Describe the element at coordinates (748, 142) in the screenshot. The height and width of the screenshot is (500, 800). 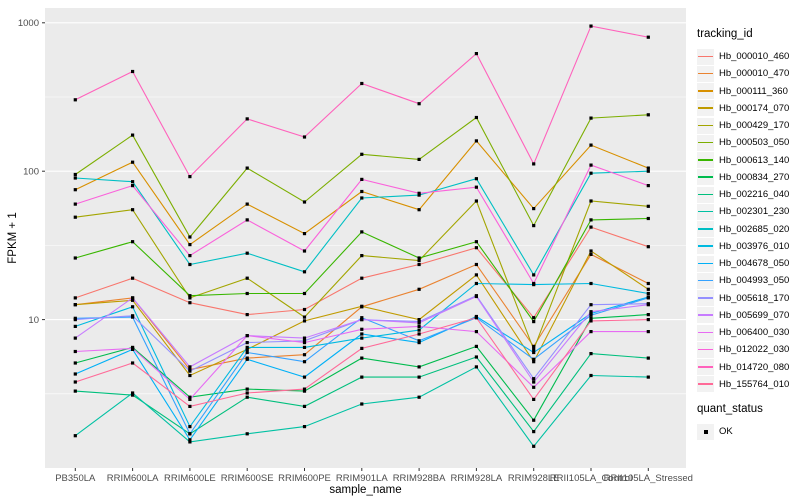
I see `legend-item: Hb_000503_050` at that location.